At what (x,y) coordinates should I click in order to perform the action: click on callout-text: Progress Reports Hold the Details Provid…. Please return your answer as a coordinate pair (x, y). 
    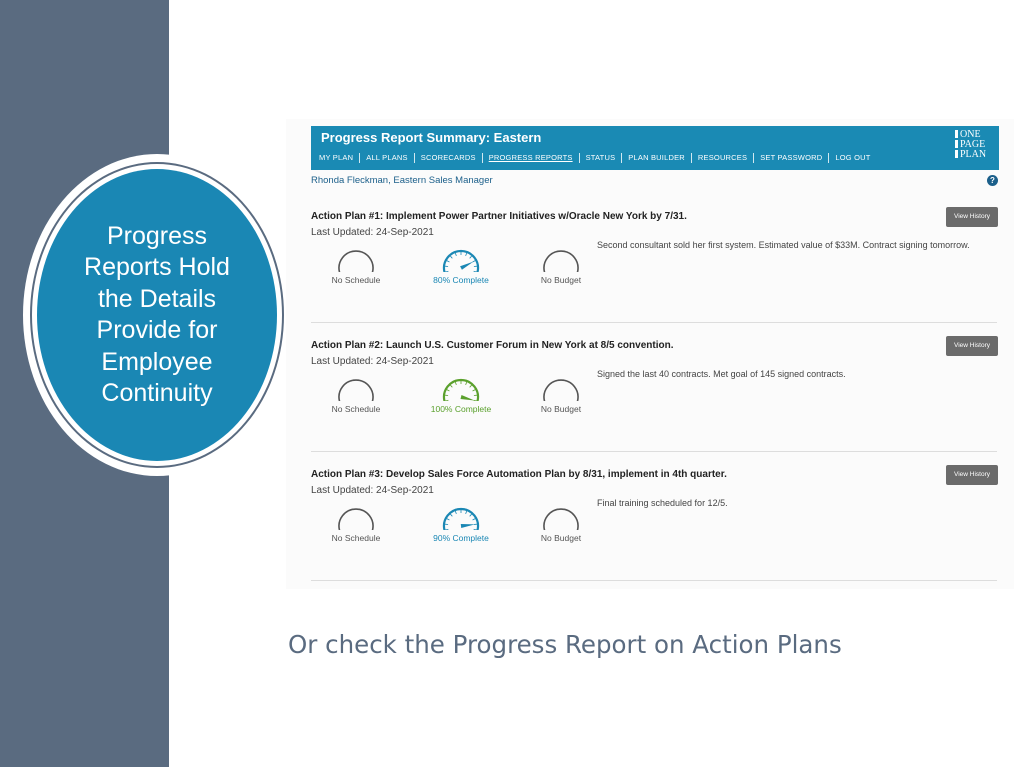
    Looking at the image, I should click on (157, 314).